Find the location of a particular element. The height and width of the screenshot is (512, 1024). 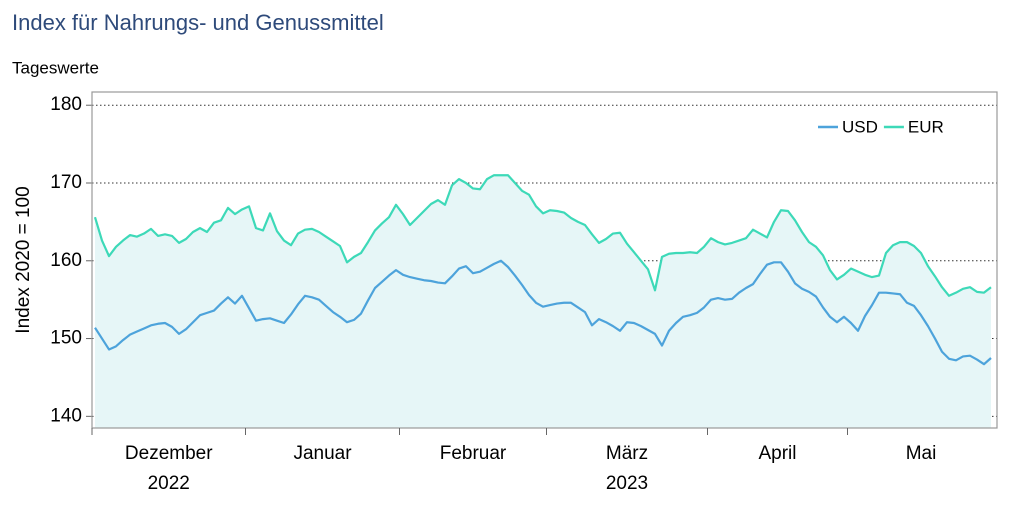

y-tick-label: 170 is located at coordinates (66, 182).